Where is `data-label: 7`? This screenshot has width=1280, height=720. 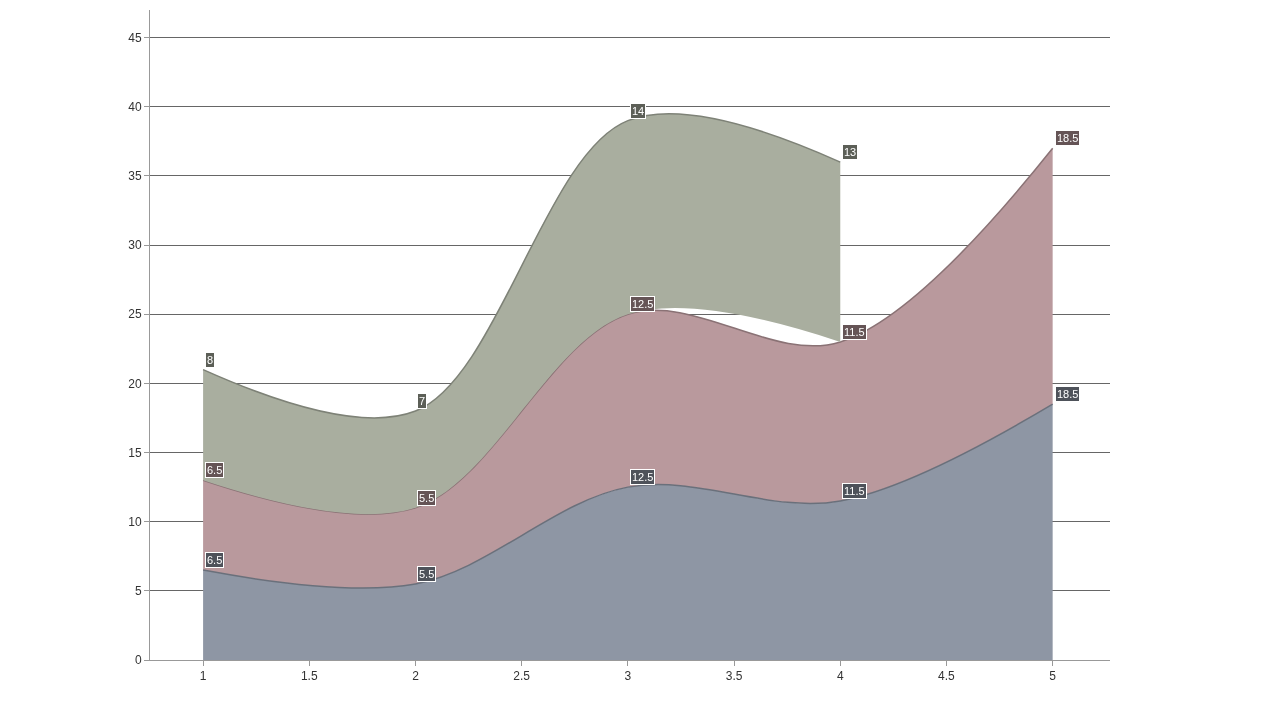 data-label: 7 is located at coordinates (422, 401).